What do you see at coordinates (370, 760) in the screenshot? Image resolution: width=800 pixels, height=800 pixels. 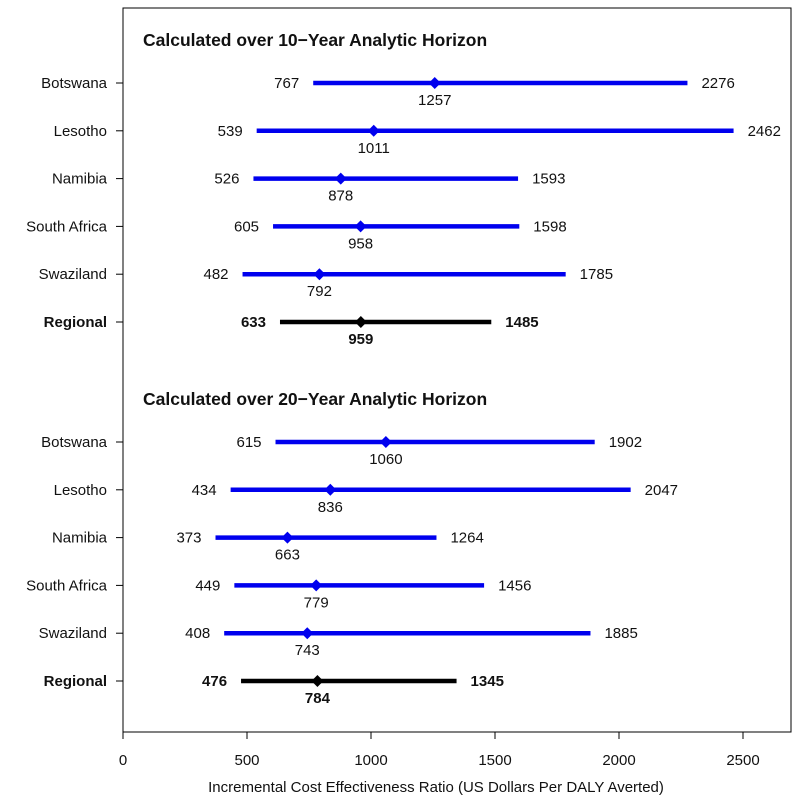 I see `x-tick-label: 1000` at bounding box center [370, 760].